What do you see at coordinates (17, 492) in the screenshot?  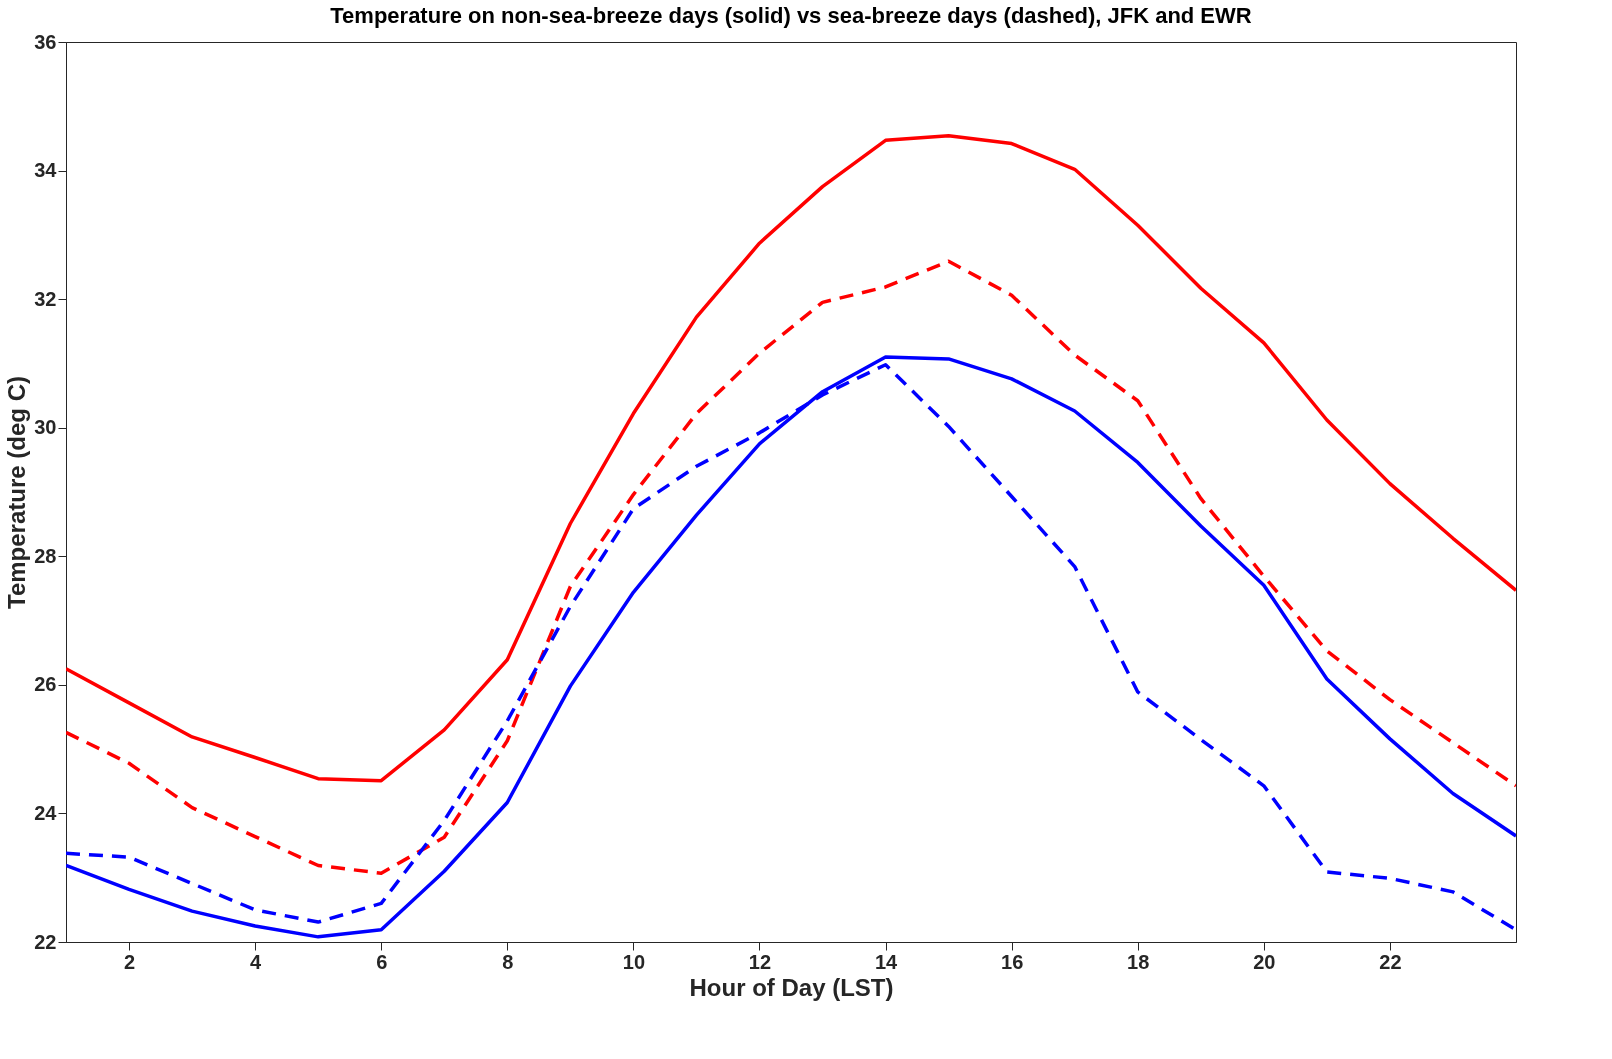 I see `y-axis-title: Temperature (deg C)` at bounding box center [17, 492].